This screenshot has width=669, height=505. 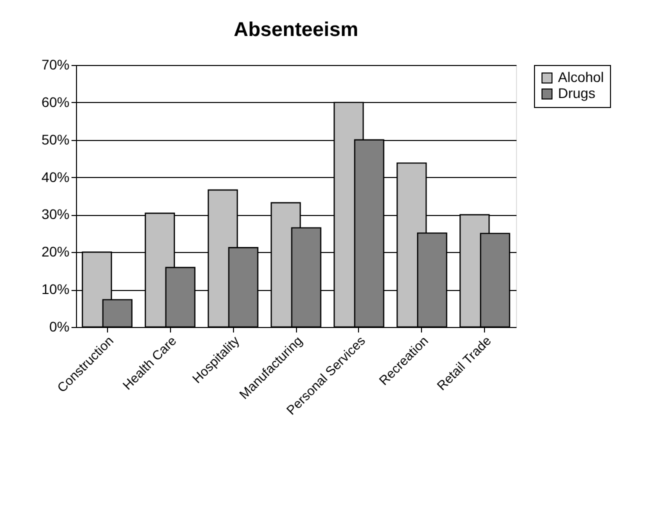 What do you see at coordinates (55, 289) in the screenshot?
I see `y-tick-label: 10%` at bounding box center [55, 289].